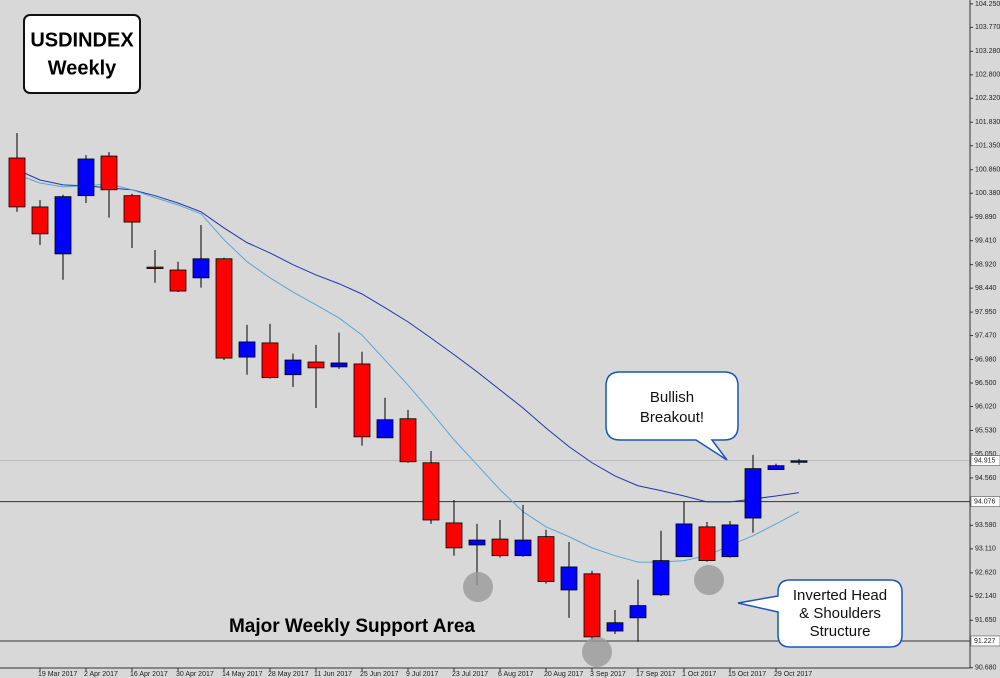 The height and width of the screenshot is (678, 1000). I want to click on y-tick-label: 95.530, so click(986, 430).